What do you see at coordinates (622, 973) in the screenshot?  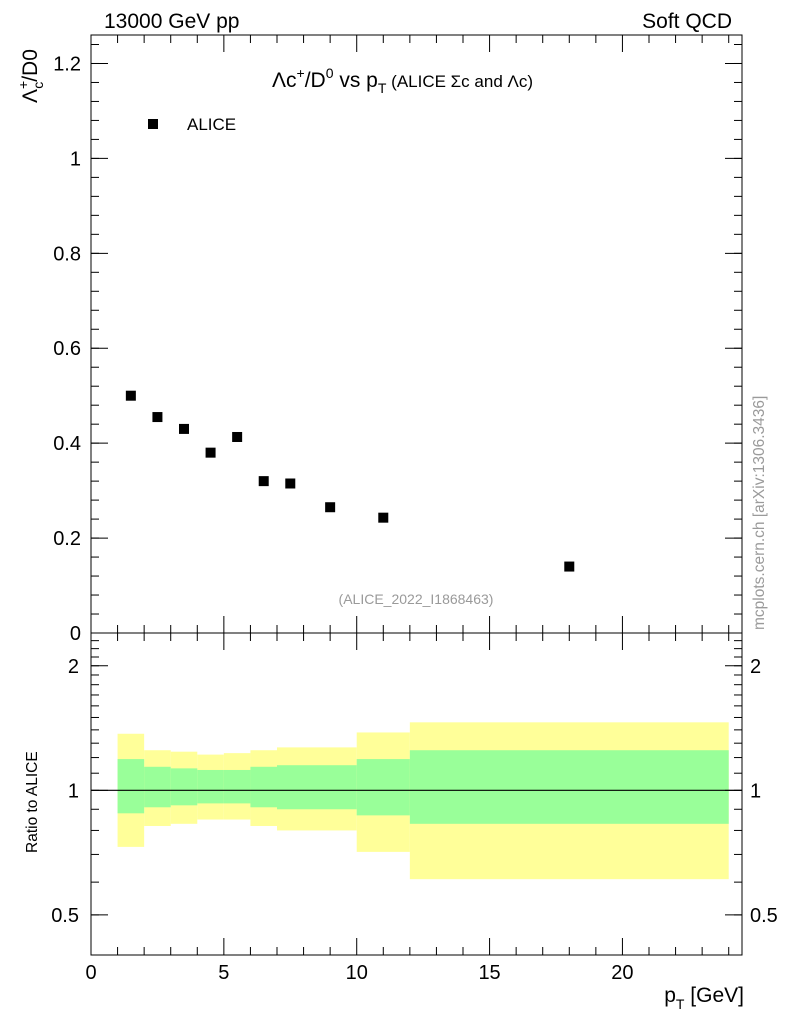 I see `x-tick-label: 20` at bounding box center [622, 973].